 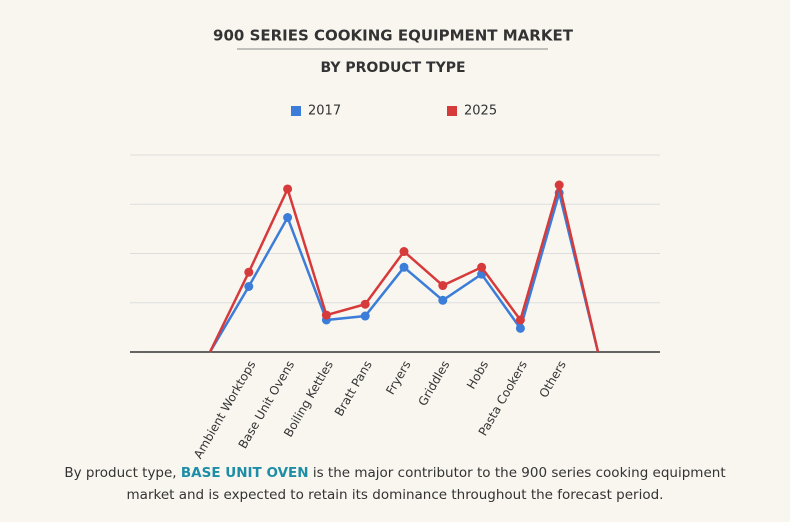 I want to click on chart-subtitle: BY PRODUCT TYPE, so click(x=392, y=68).